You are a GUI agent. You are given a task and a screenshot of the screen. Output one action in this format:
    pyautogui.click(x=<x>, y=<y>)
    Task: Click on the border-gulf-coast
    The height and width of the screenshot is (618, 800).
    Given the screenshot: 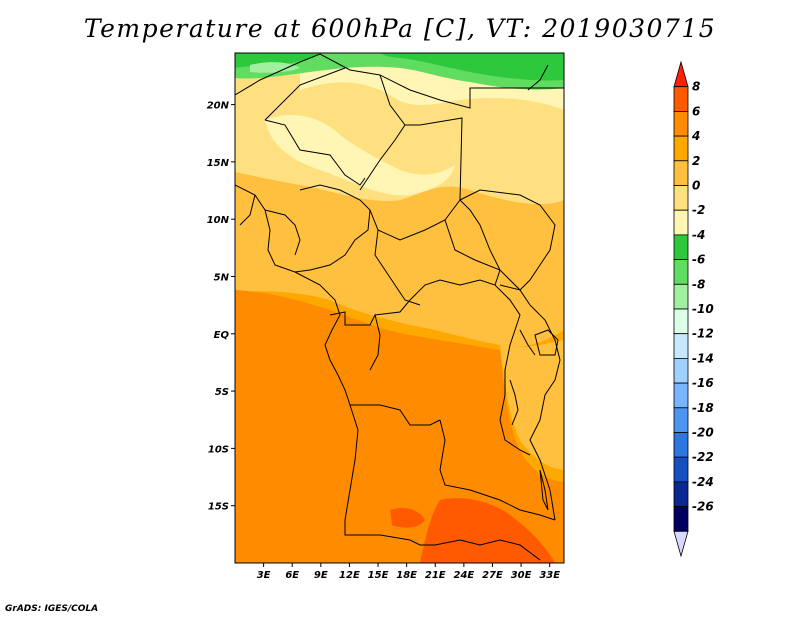 What is the action you would take?
    pyautogui.click(x=320, y=331)
    